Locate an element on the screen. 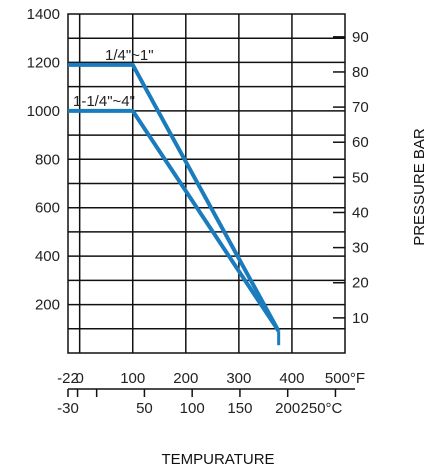  right-tick-label: 30 is located at coordinates (360, 248).